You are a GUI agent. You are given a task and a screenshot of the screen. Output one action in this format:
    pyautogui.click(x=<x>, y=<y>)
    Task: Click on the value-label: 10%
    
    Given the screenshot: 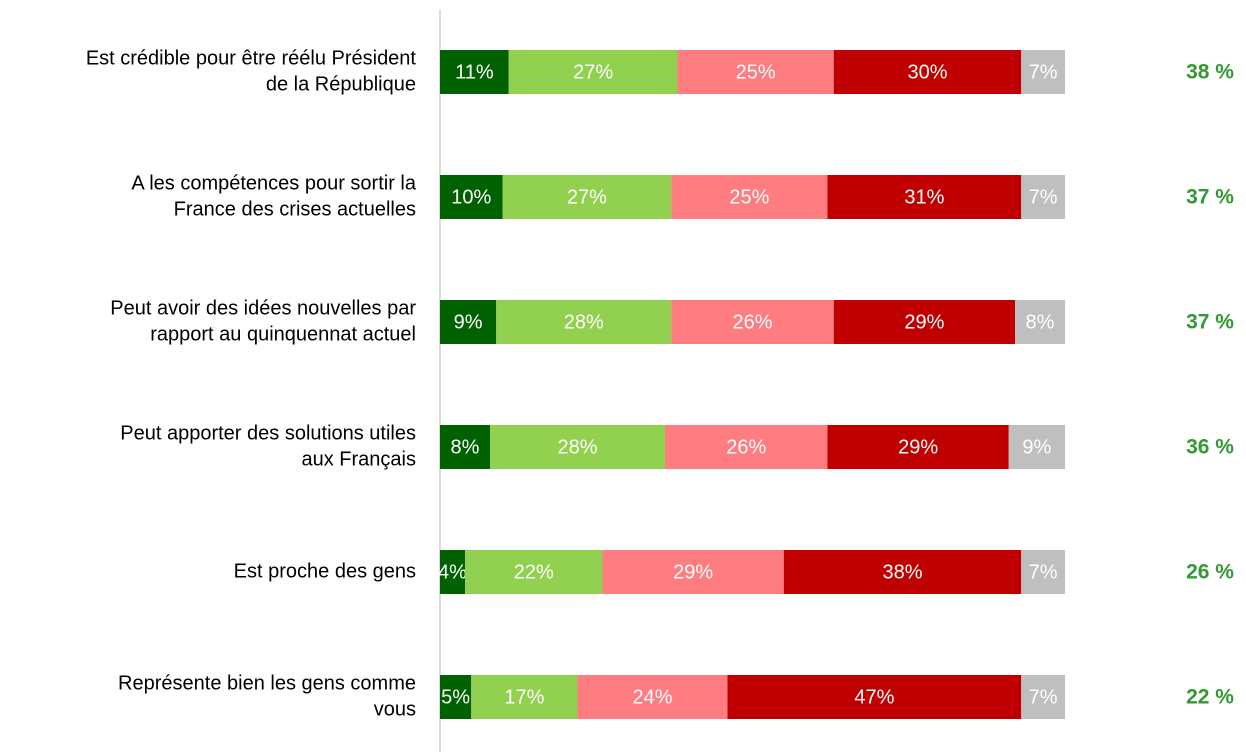 What is the action you would take?
    pyautogui.click(x=471, y=197)
    